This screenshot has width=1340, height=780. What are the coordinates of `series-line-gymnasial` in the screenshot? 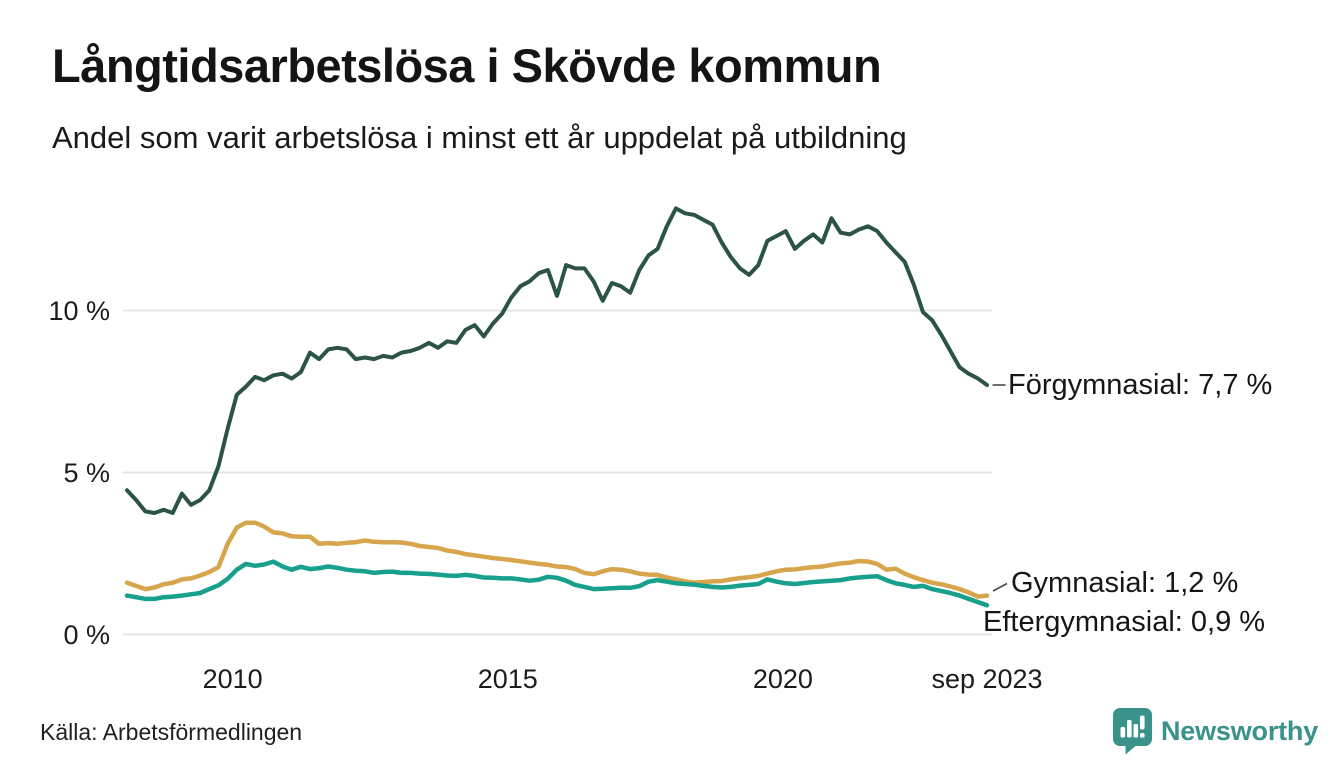 It's located at (557, 559).